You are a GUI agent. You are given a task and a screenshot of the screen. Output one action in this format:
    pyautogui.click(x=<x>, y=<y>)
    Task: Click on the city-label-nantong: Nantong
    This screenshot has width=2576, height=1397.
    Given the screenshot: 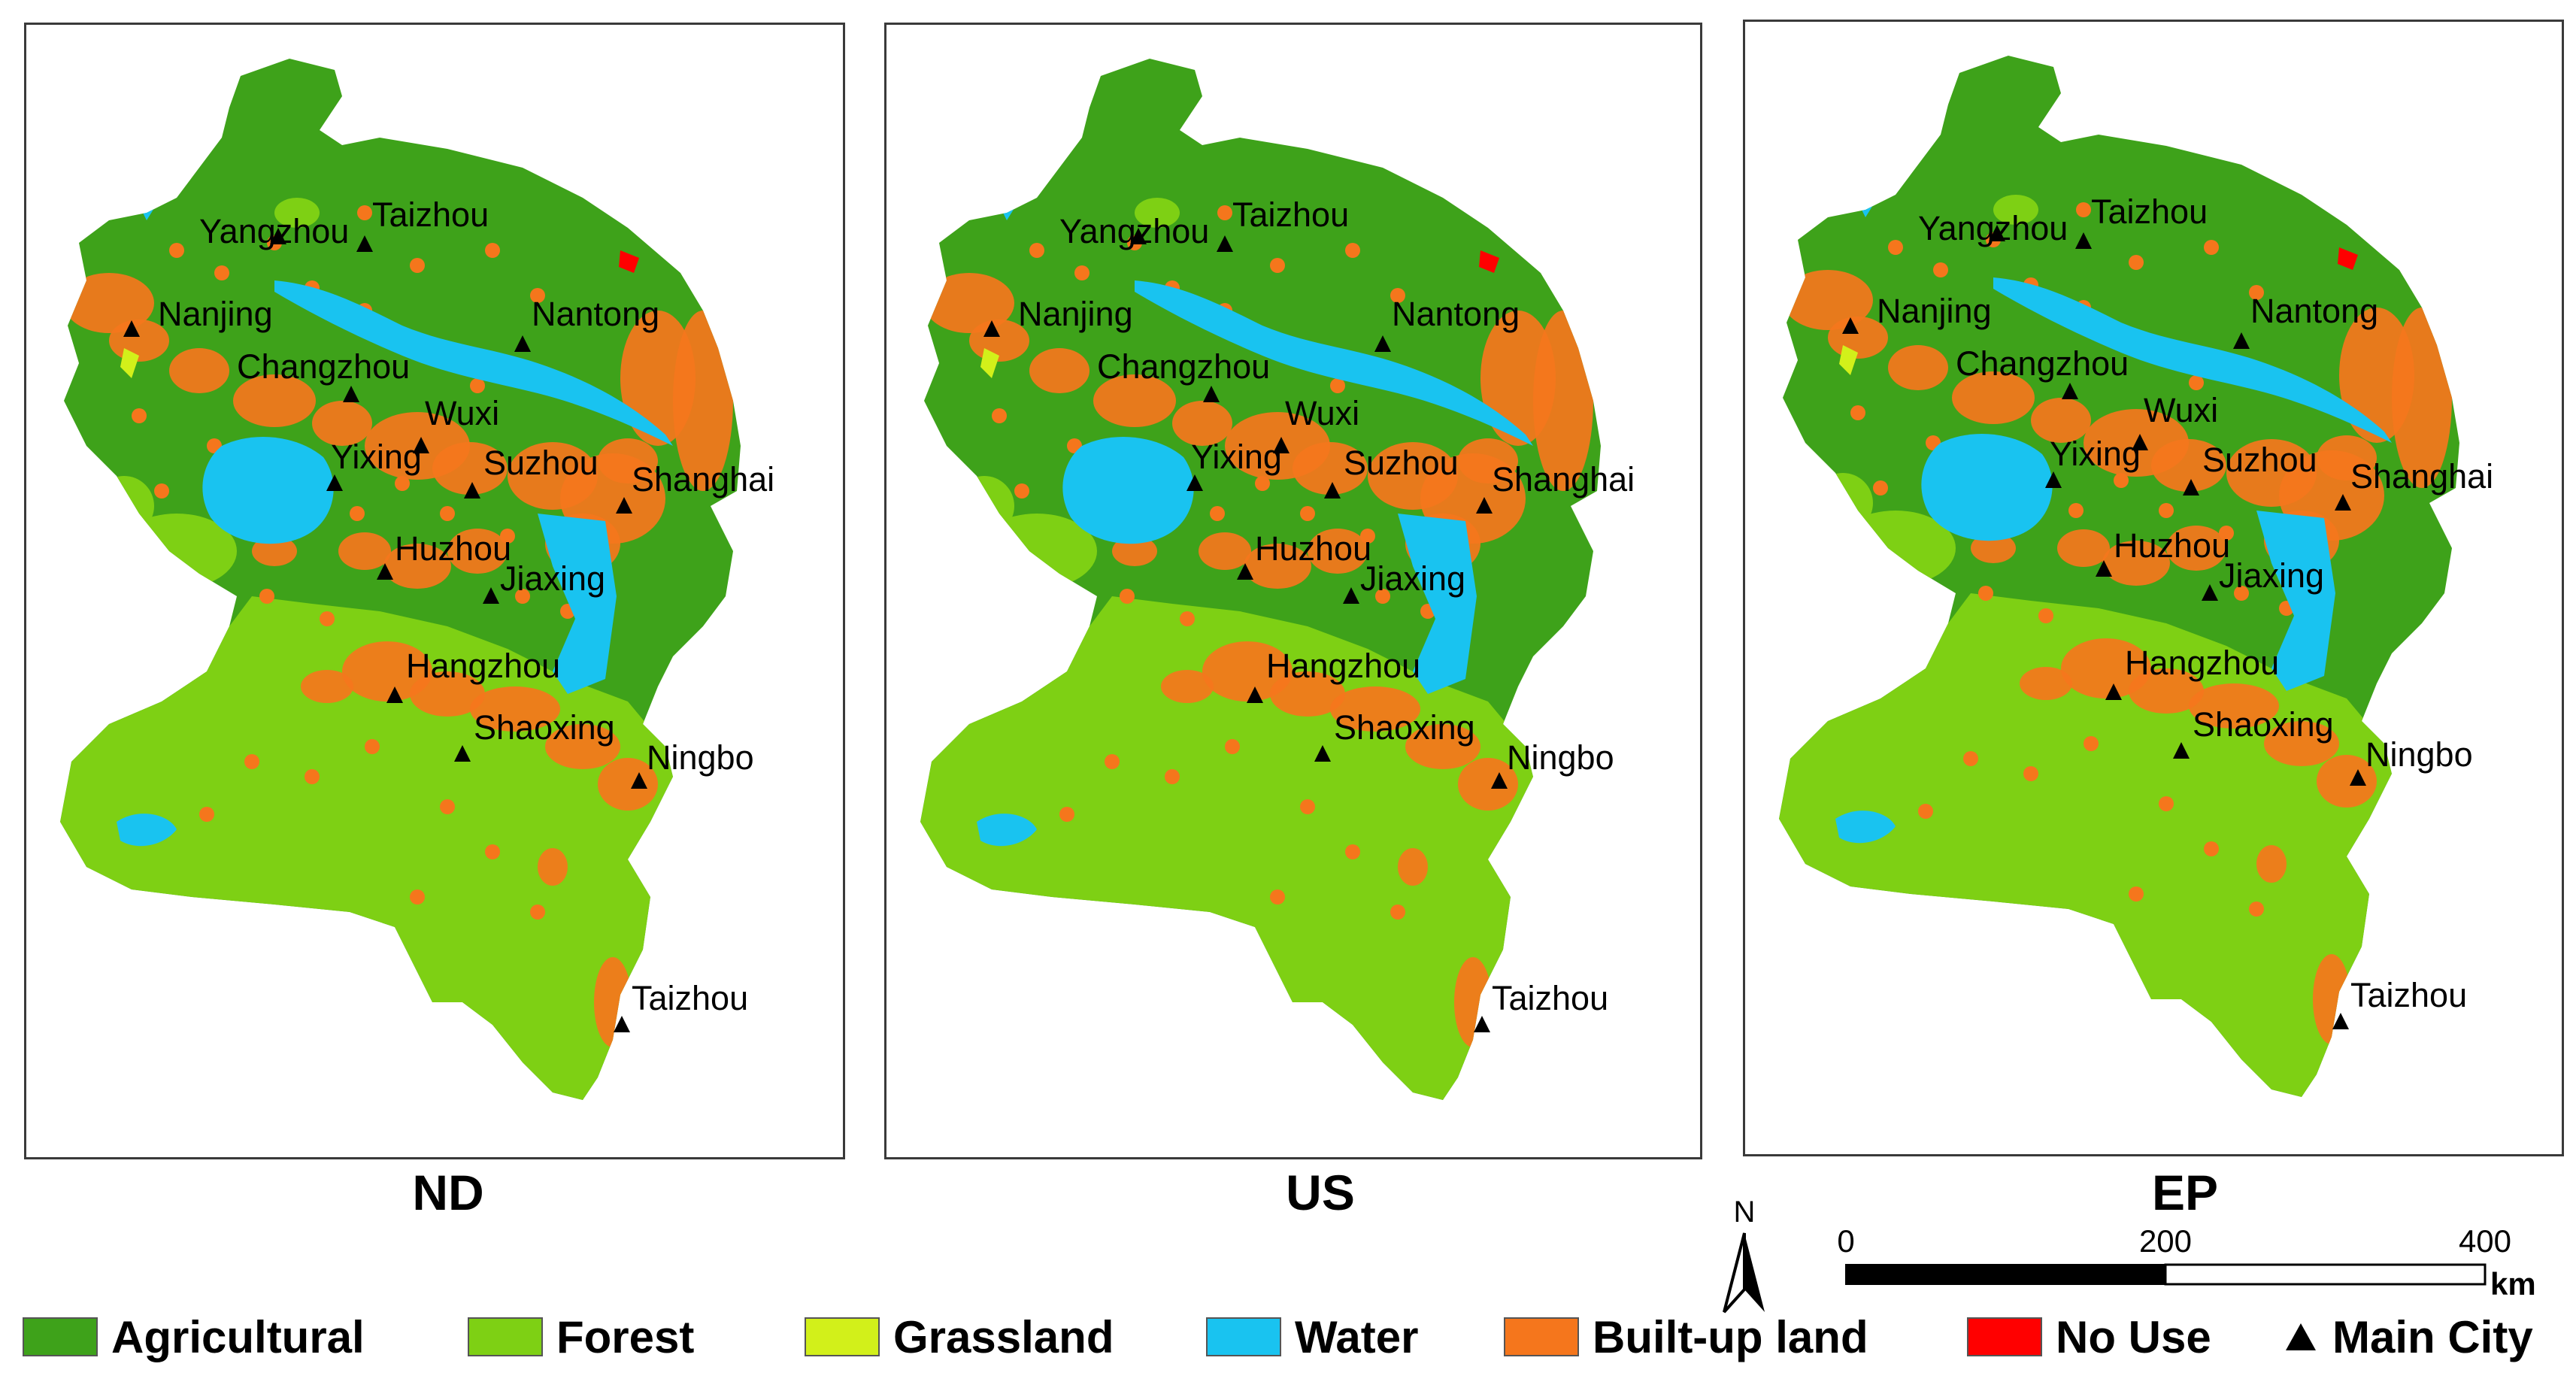 What is the action you would take?
    pyautogui.click(x=595, y=314)
    